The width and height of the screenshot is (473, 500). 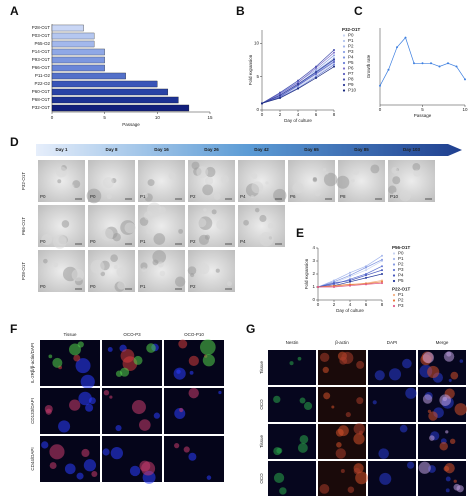 What do you see at coordinates (401, 305) in the screenshot?
I see `legend-label: P3` at bounding box center [401, 305].